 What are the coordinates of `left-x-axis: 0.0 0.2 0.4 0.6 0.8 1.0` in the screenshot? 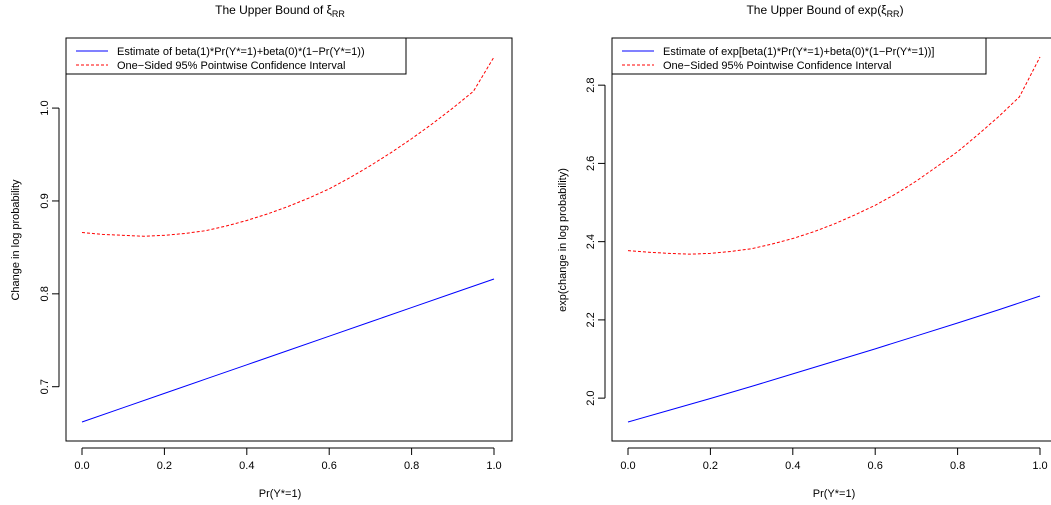 It's located at (288, 459).